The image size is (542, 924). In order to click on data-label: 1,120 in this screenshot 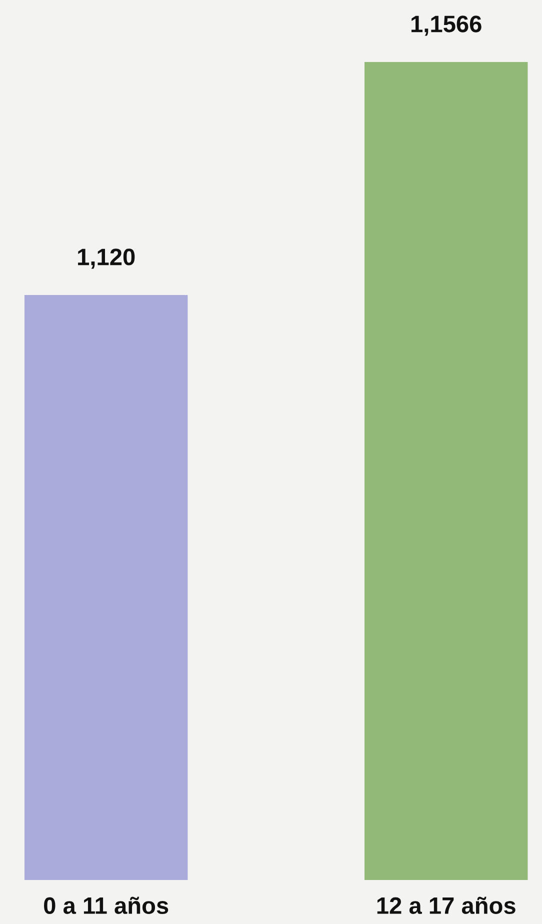, I will do `click(106, 258)`.